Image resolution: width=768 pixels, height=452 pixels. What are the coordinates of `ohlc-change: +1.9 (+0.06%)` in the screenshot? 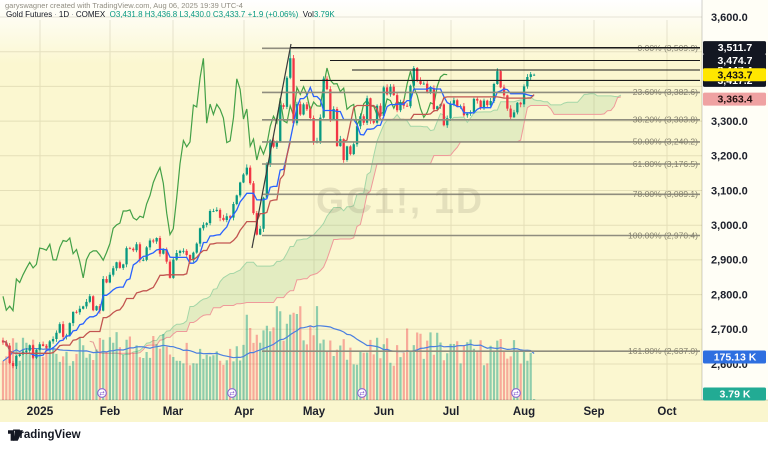 It's located at (273, 14).